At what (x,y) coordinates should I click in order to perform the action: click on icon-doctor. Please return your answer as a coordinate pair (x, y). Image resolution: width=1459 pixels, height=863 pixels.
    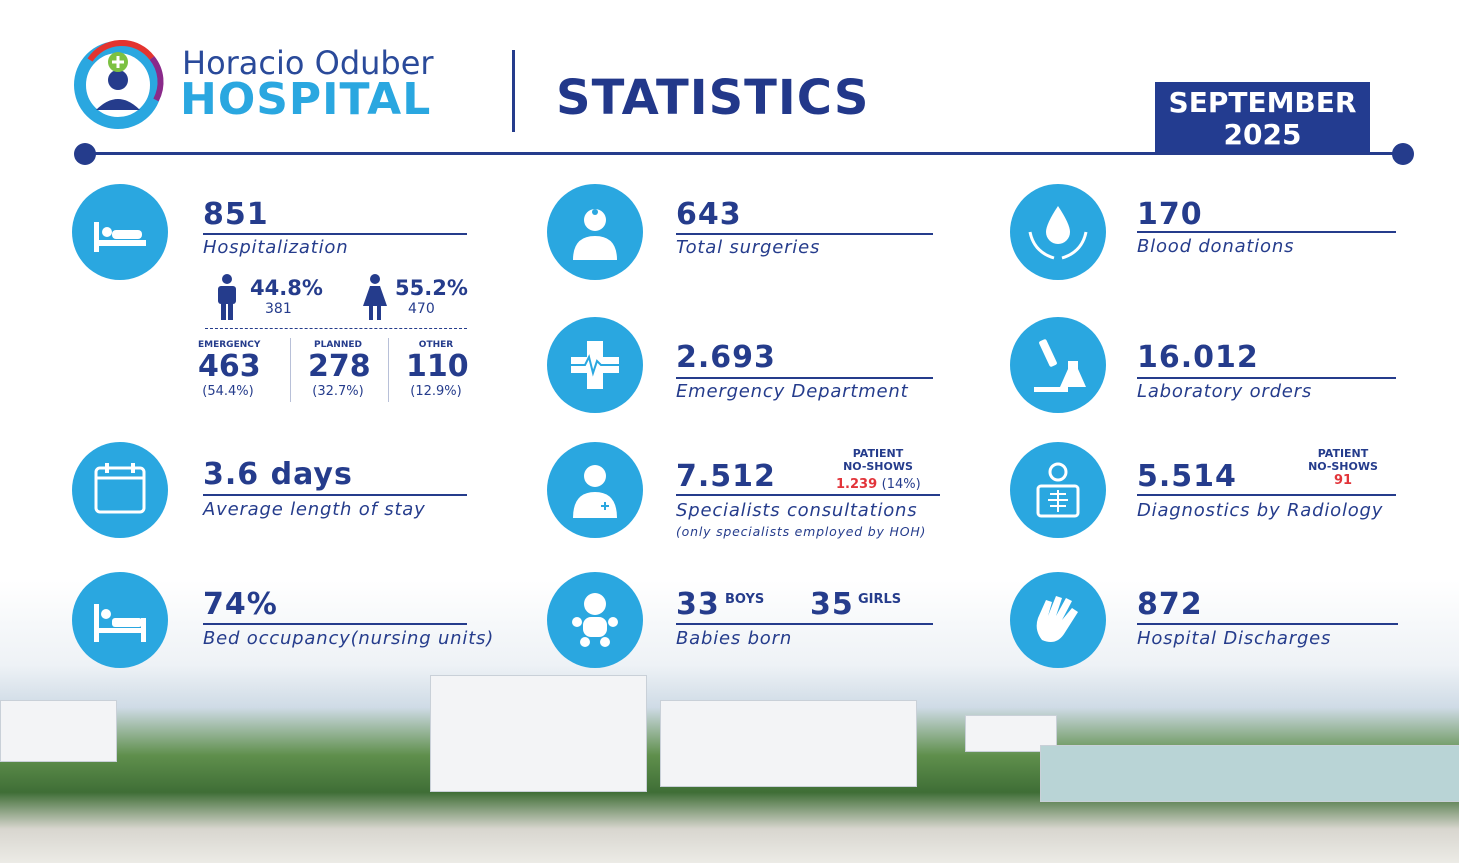
    Looking at the image, I should click on (595, 490).